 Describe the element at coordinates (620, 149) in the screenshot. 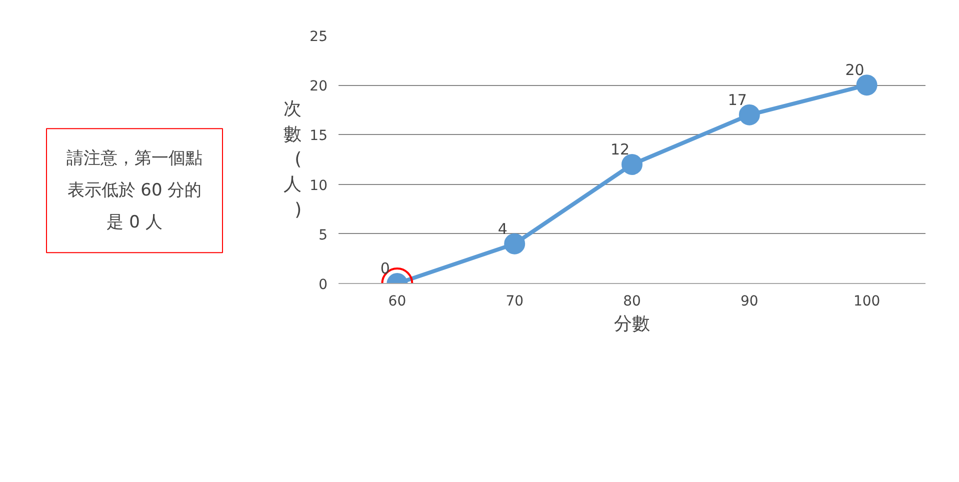

I see `data-label: 12` at that location.